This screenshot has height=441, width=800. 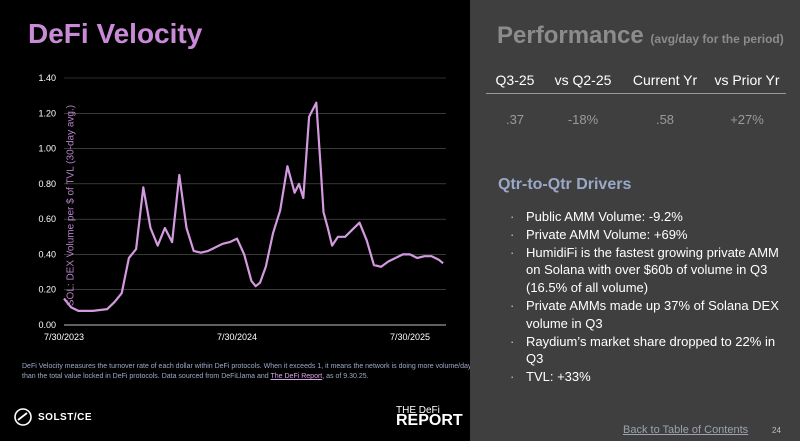 I want to click on metric-value: .58, so click(x=665, y=119).